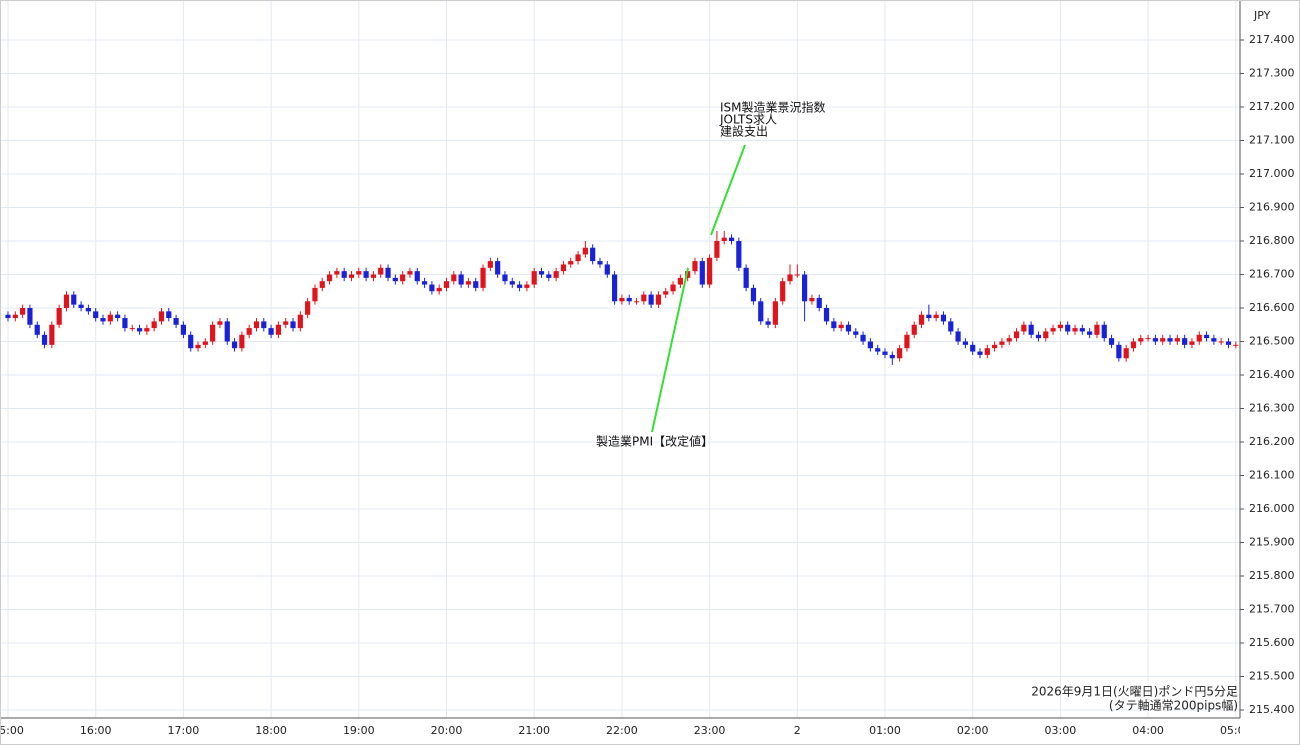  What do you see at coordinates (744, 131) in the screenshot?
I see `annotation-text: 建設支出` at bounding box center [744, 131].